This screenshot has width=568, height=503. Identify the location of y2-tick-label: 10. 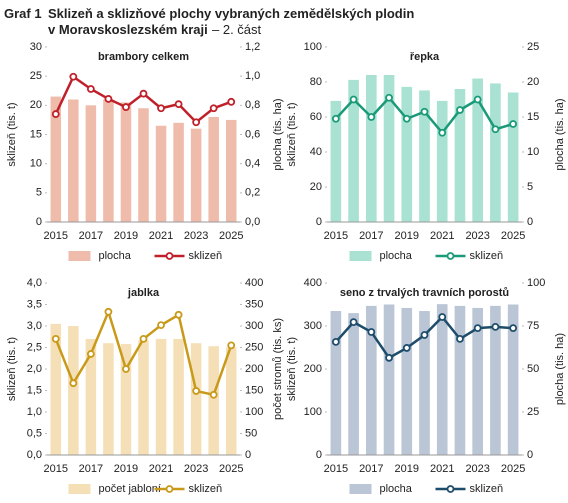
(533, 152).